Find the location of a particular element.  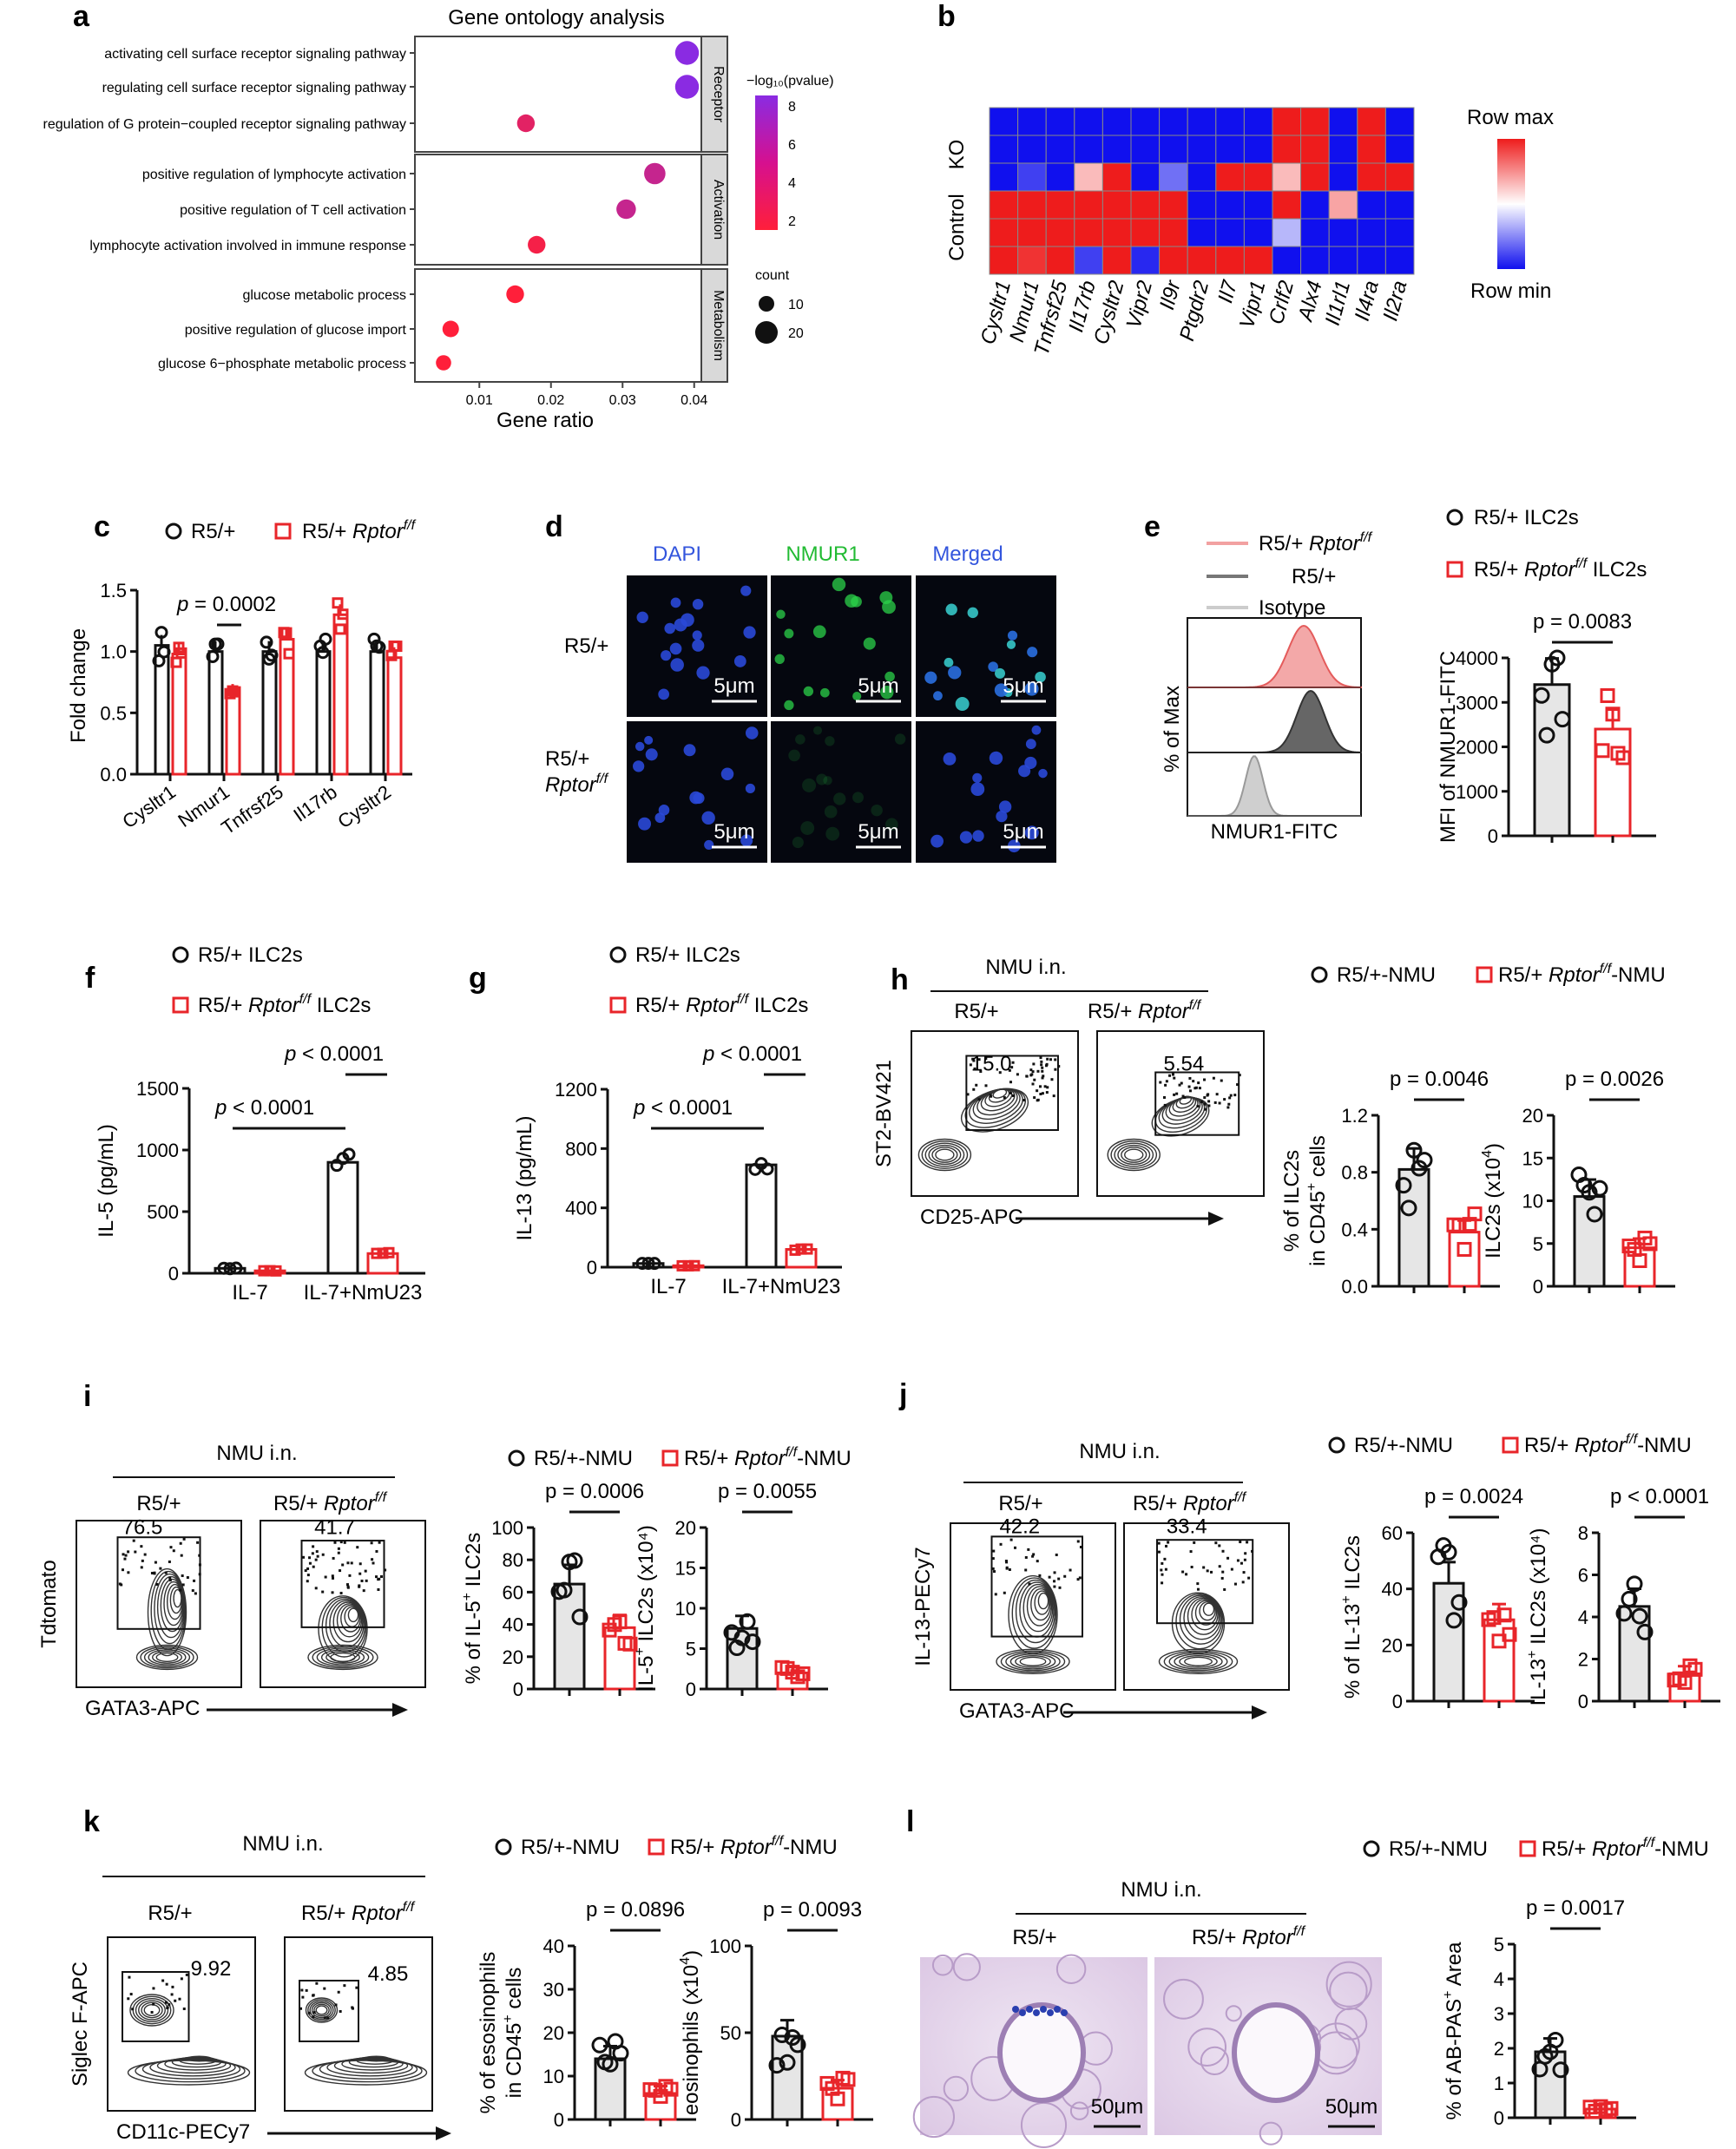

size-legend-dot is located at coordinates (766, 304).